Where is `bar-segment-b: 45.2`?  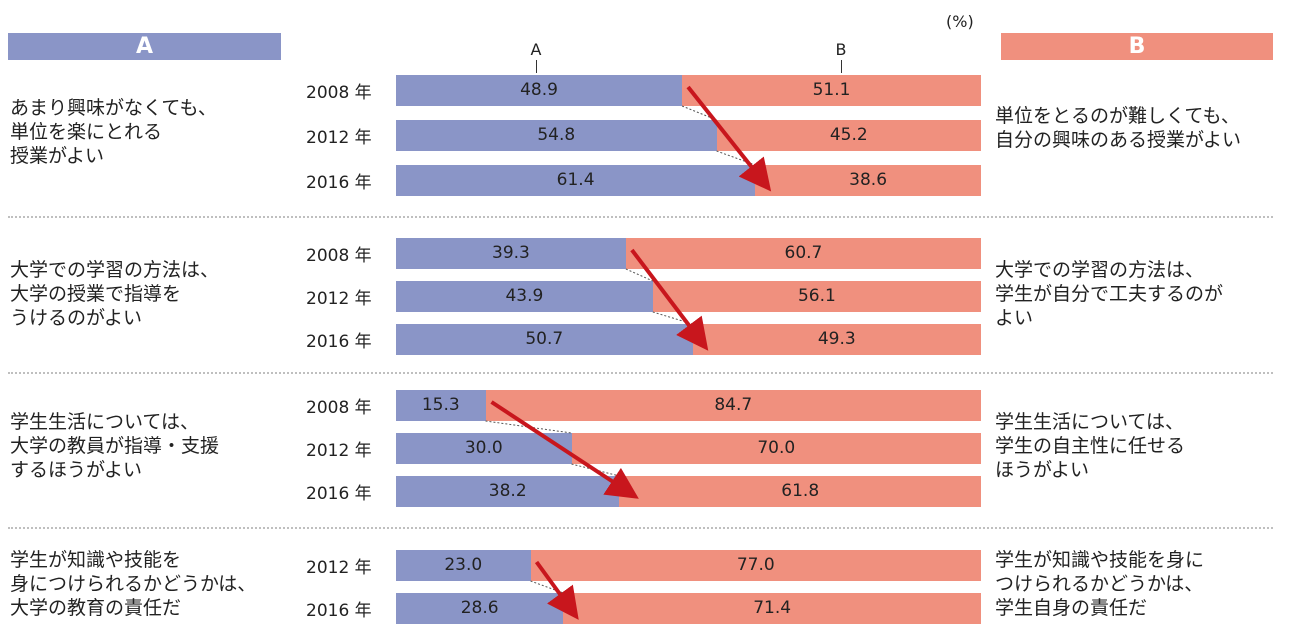
bar-segment-b: 45.2 is located at coordinates (848, 135).